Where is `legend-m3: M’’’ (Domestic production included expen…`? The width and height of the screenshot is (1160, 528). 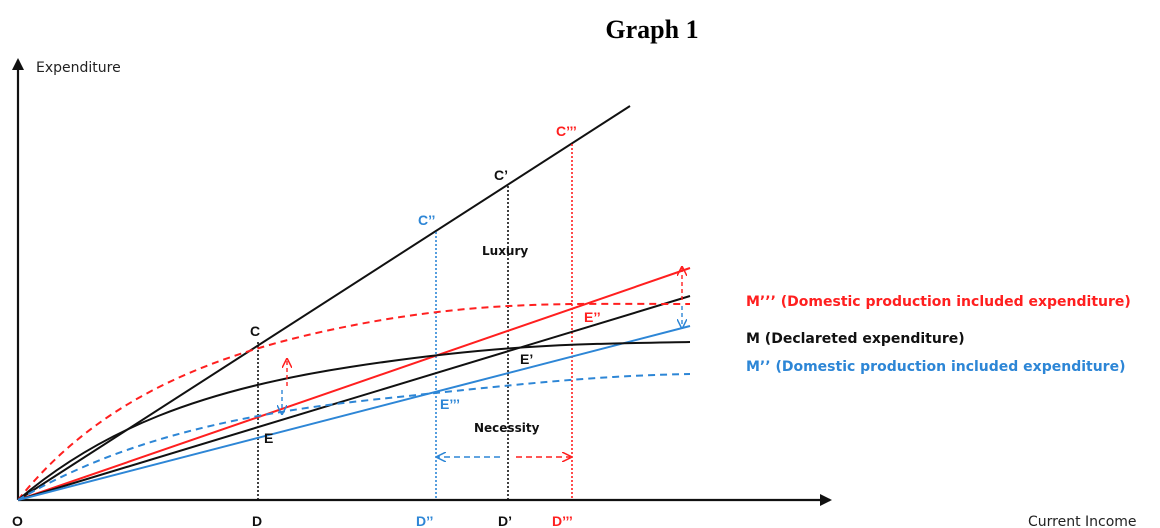
legend-m3: M’’’ (Domestic production included expen… is located at coordinates (938, 302).